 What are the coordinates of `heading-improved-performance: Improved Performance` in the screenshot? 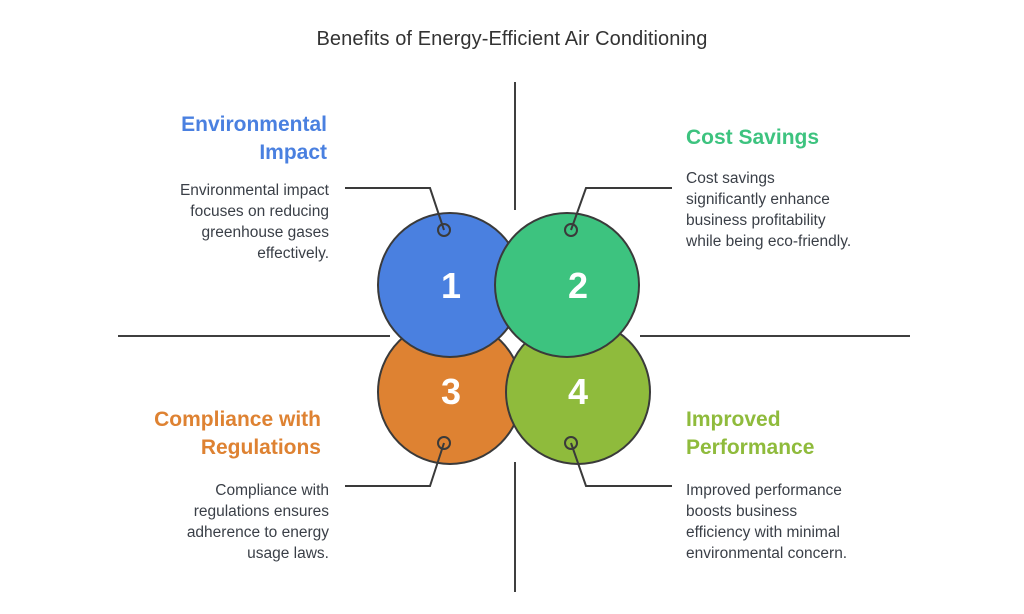 It's located at (750, 433).